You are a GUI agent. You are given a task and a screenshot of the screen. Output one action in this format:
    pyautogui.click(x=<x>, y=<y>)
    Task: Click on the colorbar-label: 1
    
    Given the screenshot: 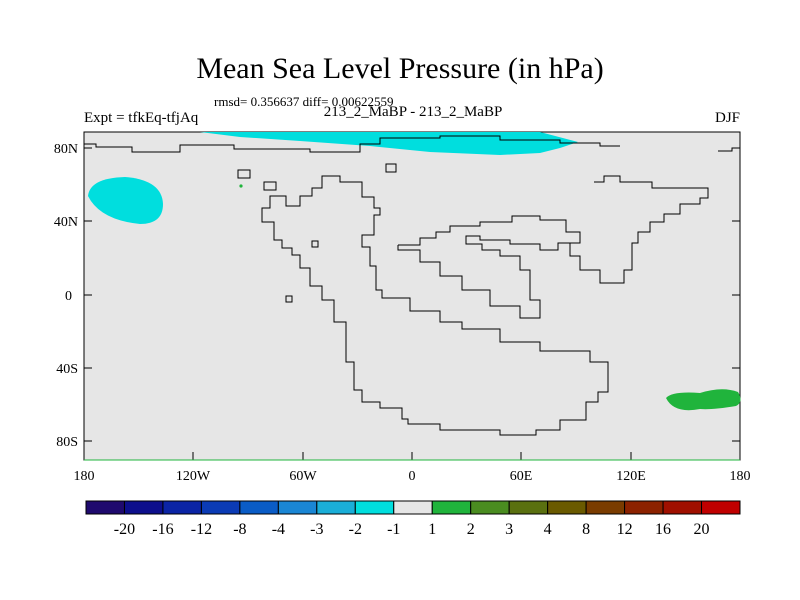 What is the action you would take?
    pyautogui.click(x=432, y=529)
    